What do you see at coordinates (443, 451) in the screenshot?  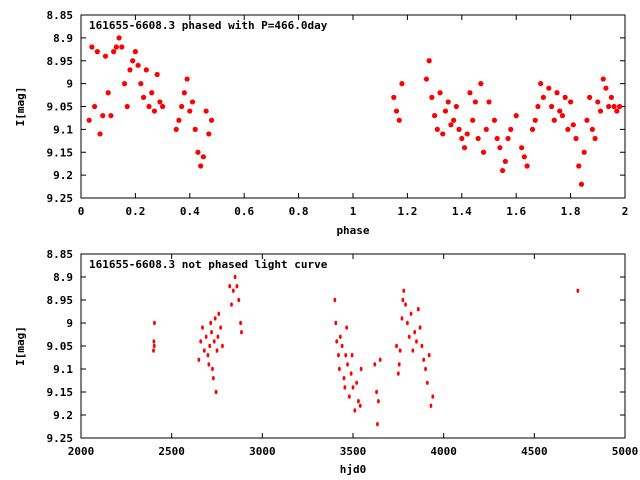 I see `bottom-xtick-label: 4000` at bounding box center [443, 451].